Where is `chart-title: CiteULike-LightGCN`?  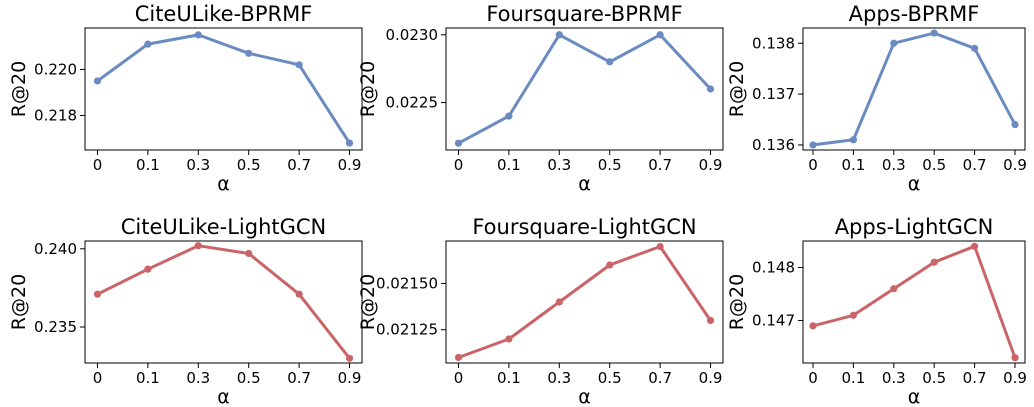
chart-title: CiteULike-LightGCN is located at coordinates (224, 227).